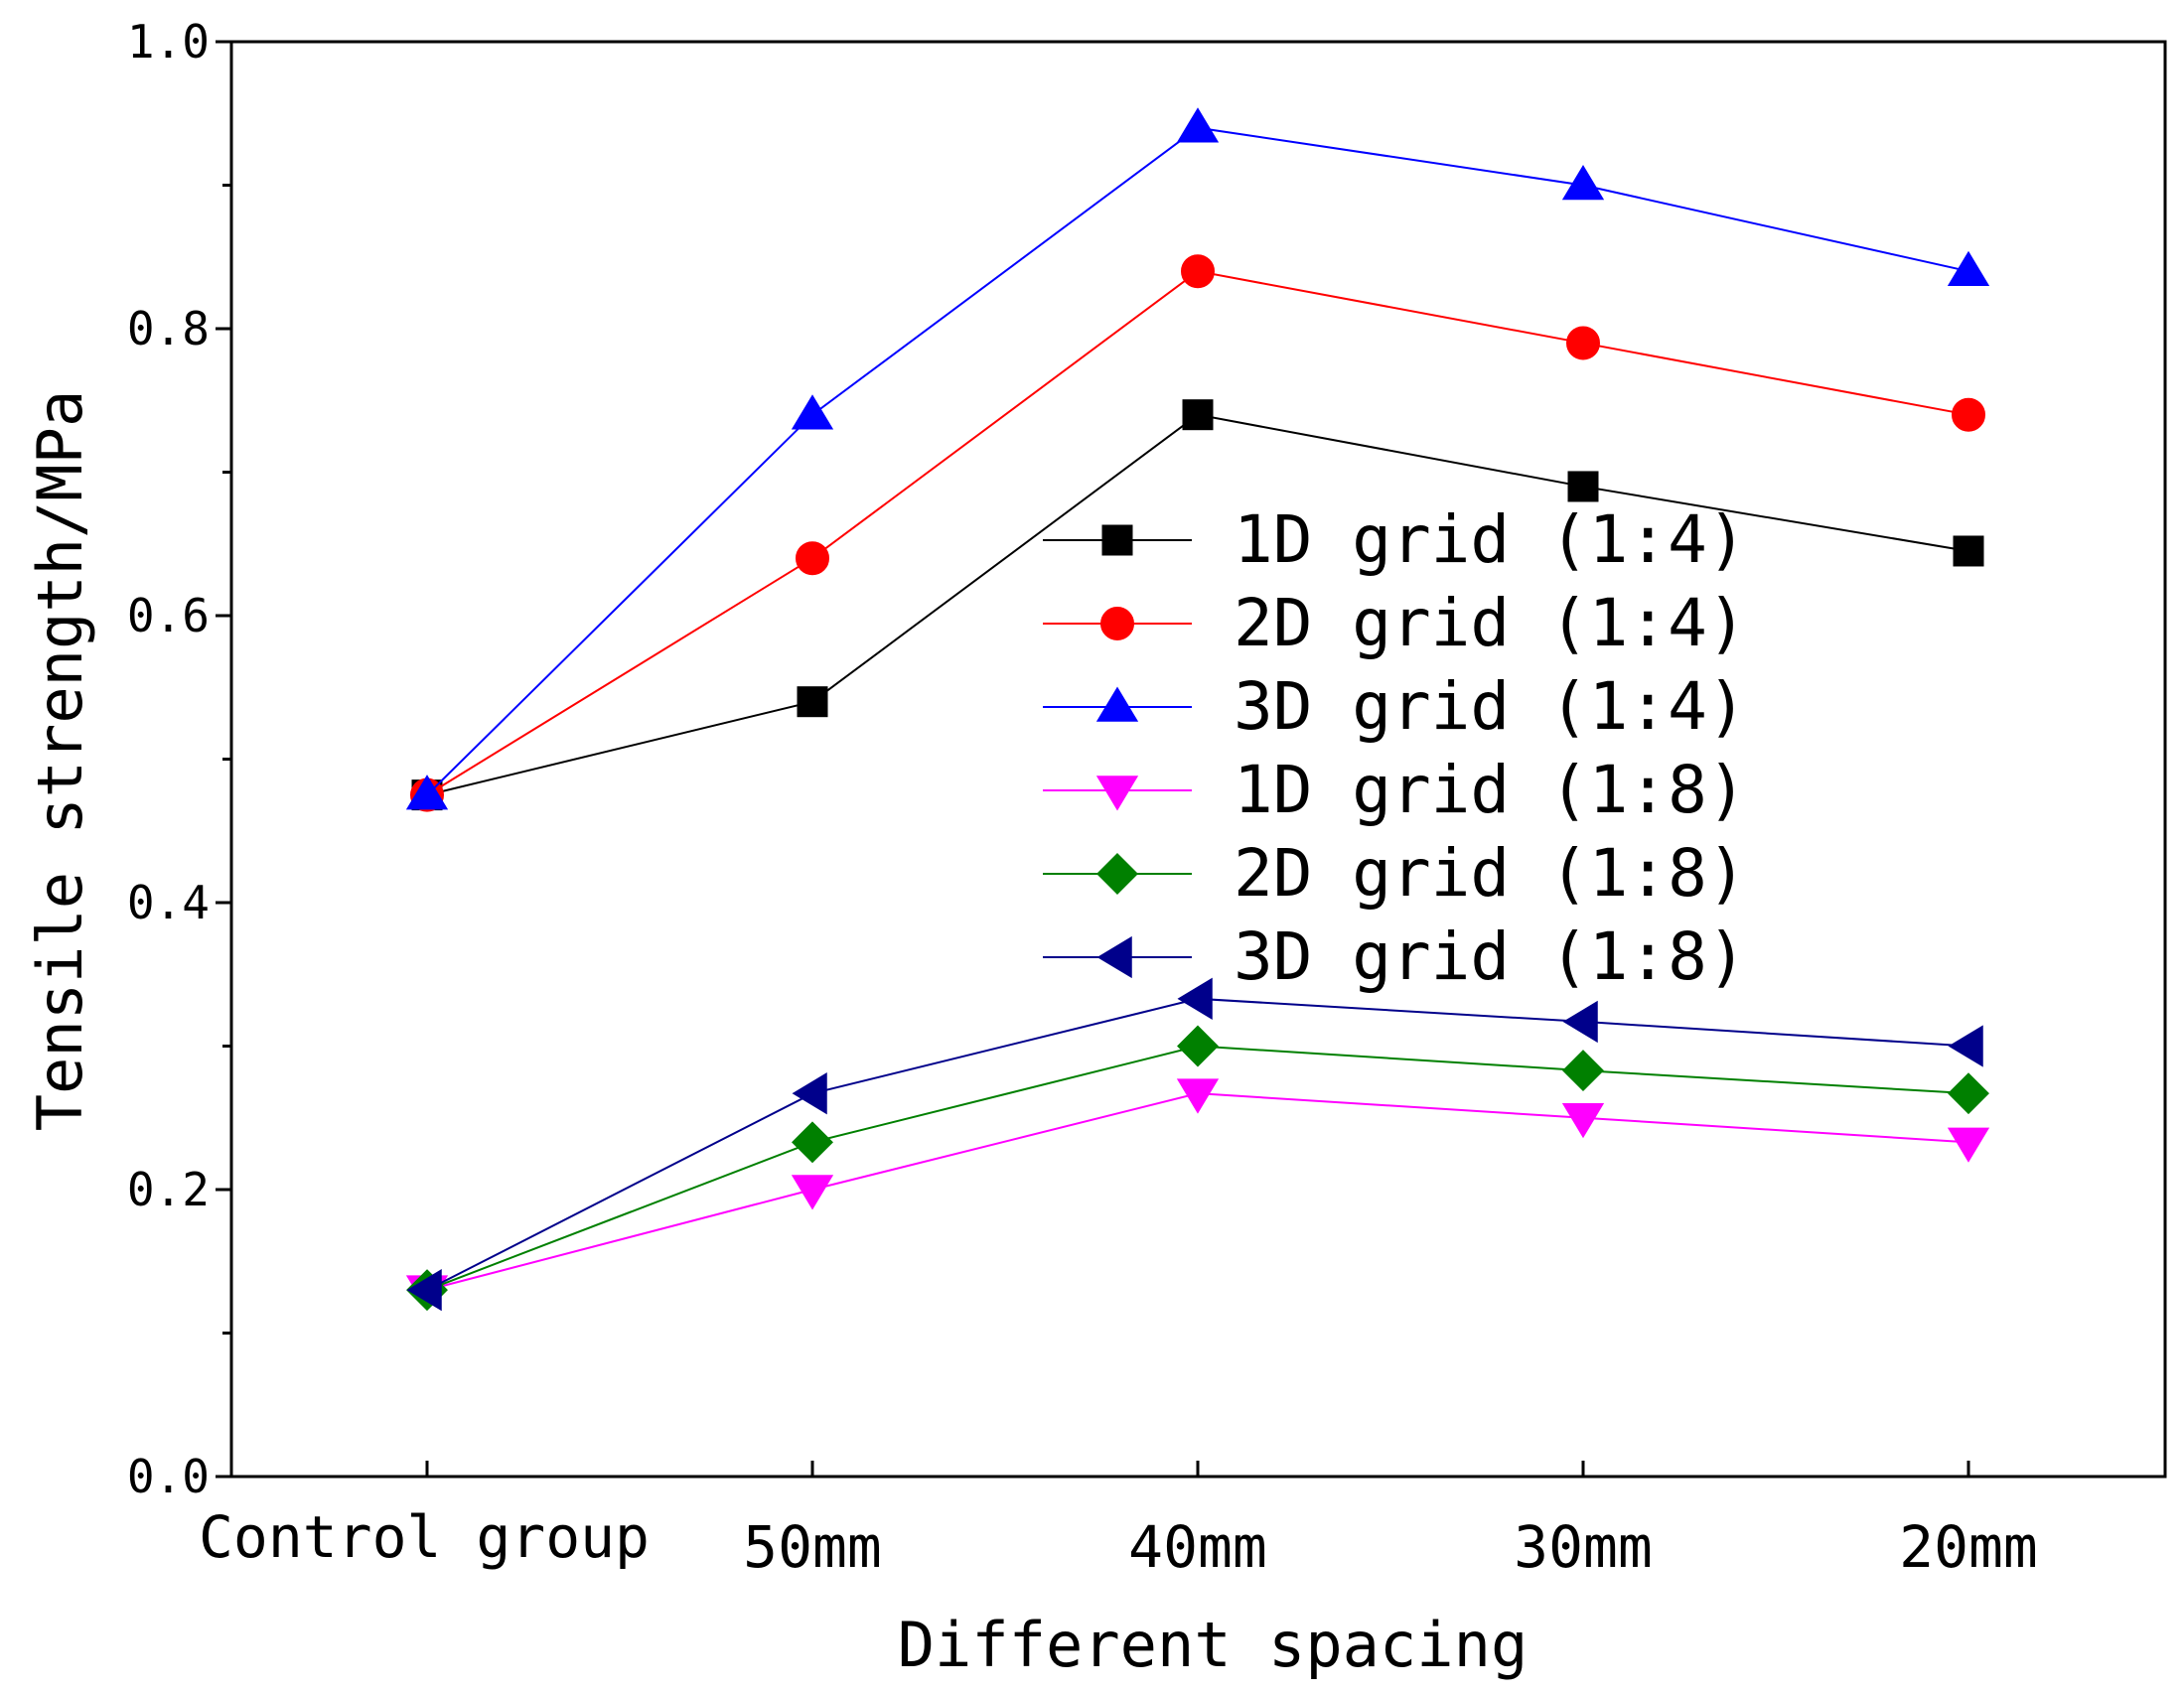  Describe the element at coordinates (1213, 1645) in the screenshot. I see `x-axis-title: Different spacing` at that location.